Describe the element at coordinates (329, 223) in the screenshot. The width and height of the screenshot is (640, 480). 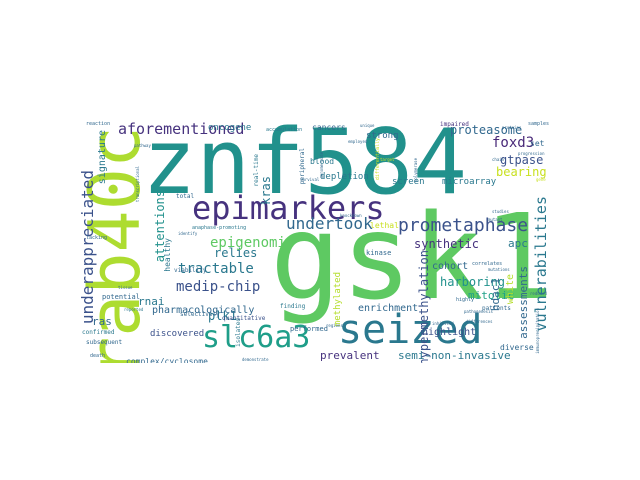
I see `word-undertook: undertook` at that location.